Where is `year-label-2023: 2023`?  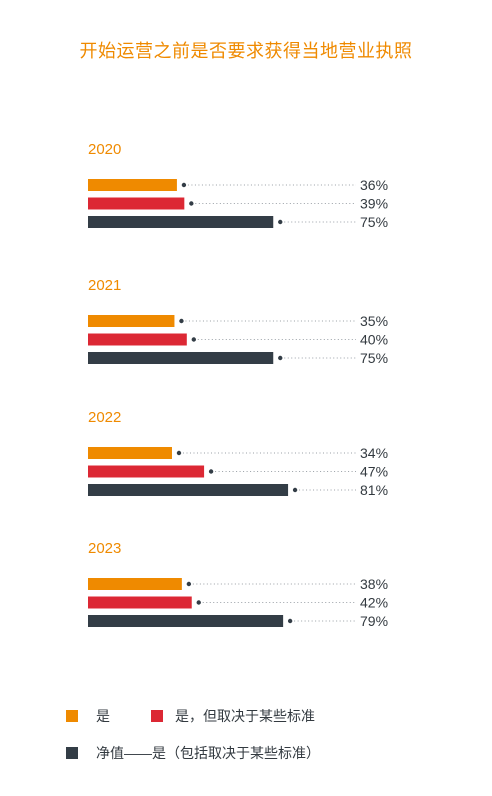
year-label-2023: 2023 is located at coordinates (104, 548).